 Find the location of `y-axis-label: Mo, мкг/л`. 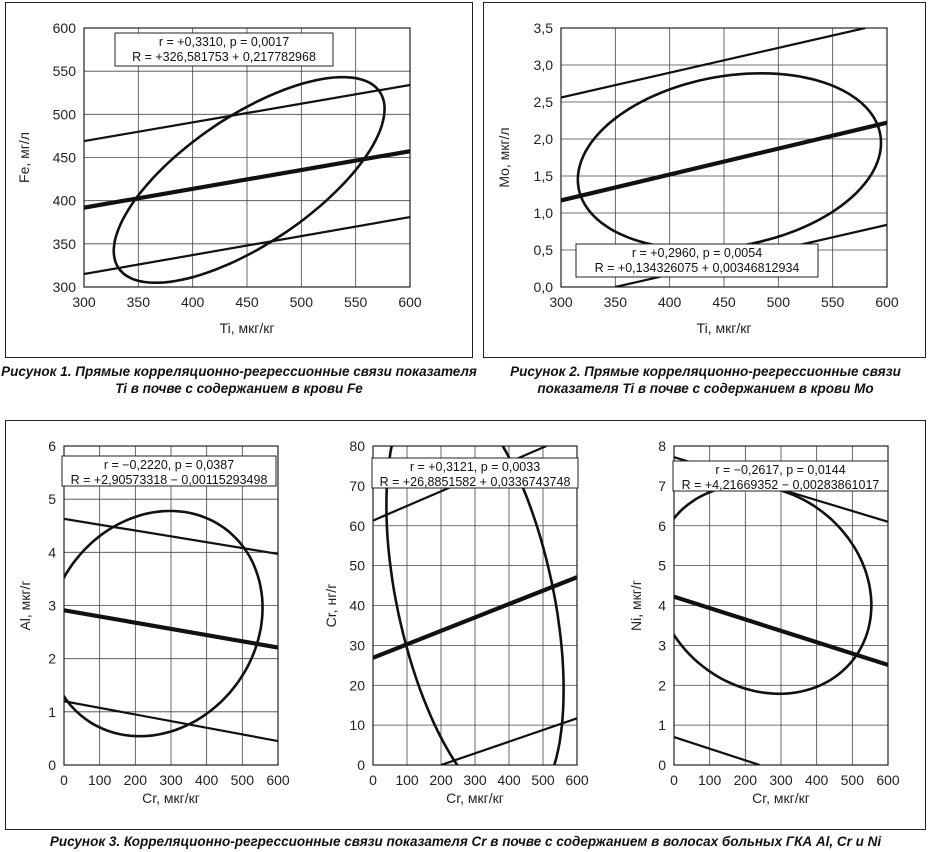

y-axis-label: Mo, мкг/л is located at coordinates (504, 157).